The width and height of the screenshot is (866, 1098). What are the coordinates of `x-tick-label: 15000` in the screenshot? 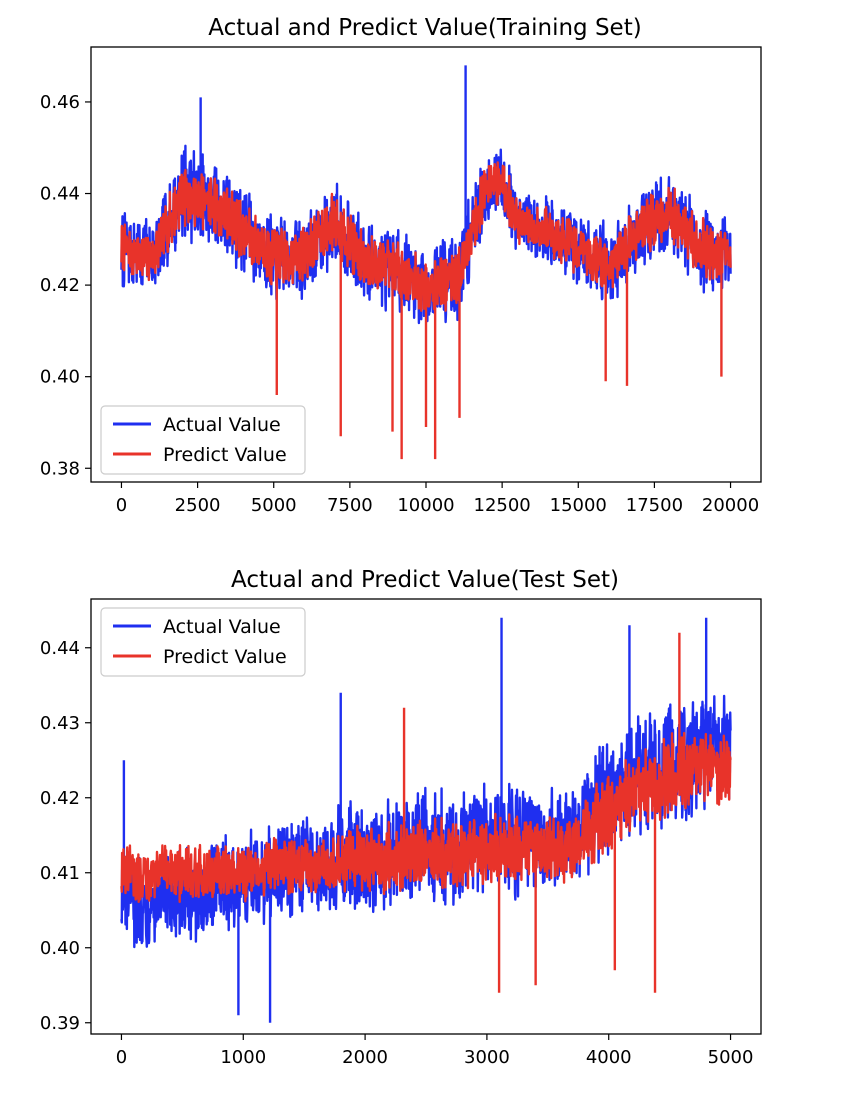 It's located at (578, 505).